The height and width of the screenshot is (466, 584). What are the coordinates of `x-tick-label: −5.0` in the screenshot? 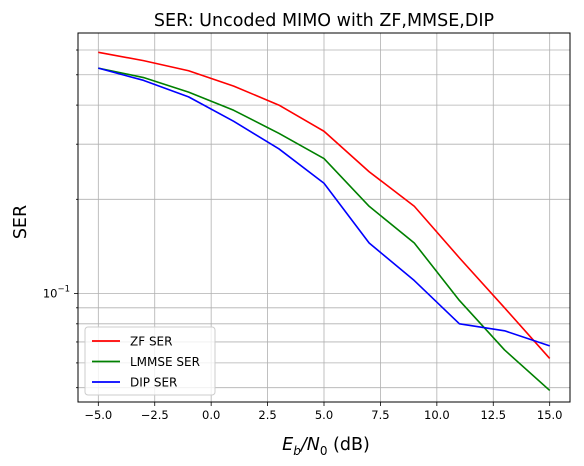 It's located at (98, 415).